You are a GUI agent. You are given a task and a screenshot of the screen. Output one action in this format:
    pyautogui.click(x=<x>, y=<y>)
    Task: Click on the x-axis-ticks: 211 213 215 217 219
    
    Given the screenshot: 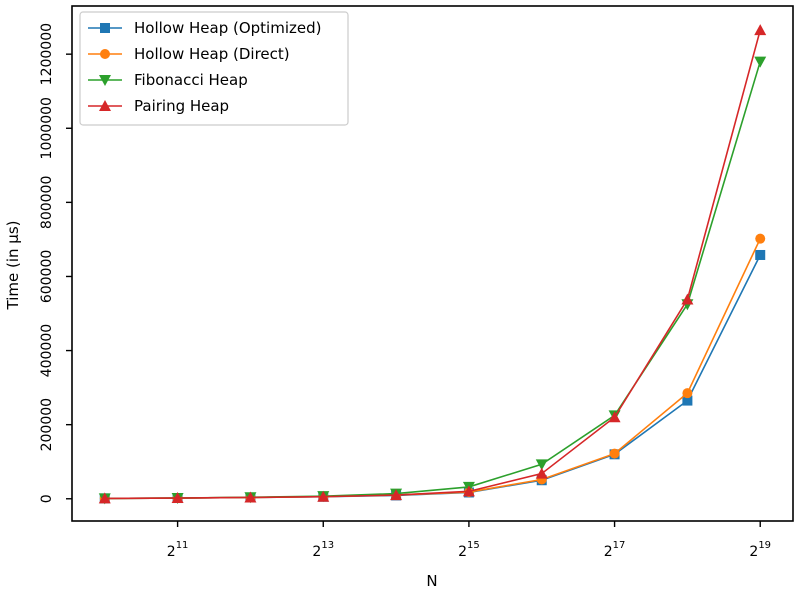 What is the action you would take?
    pyautogui.click(x=469, y=540)
    